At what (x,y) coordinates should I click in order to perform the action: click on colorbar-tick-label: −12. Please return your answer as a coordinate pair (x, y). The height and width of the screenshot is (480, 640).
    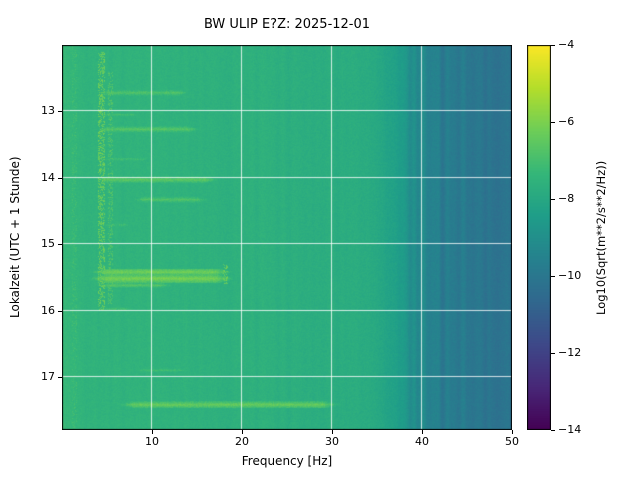
    Looking at the image, I should click on (570, 352).